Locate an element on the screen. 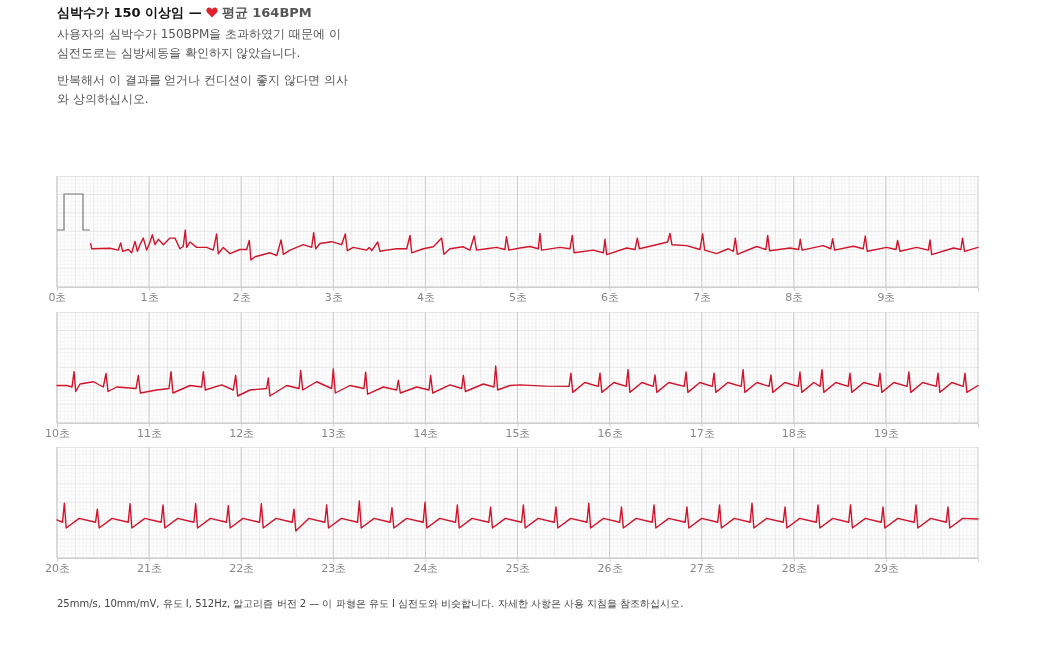  x-tick-label: 0초 is located at coordinates (57, 297).